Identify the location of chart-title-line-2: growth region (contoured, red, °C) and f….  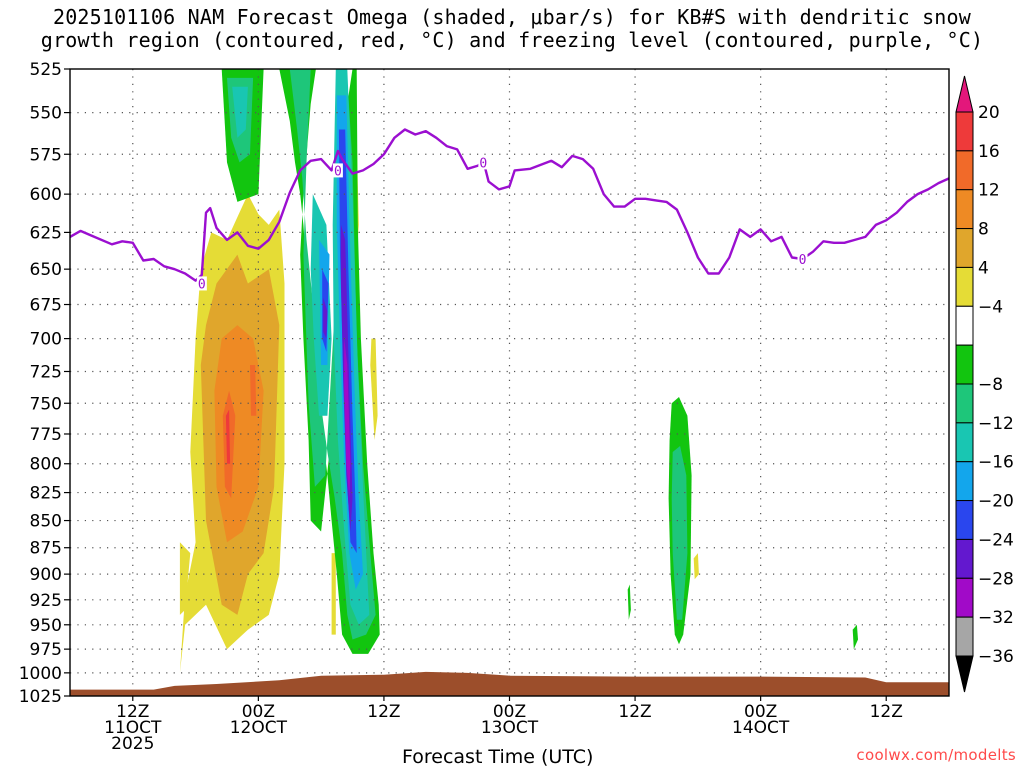
(512, 40).